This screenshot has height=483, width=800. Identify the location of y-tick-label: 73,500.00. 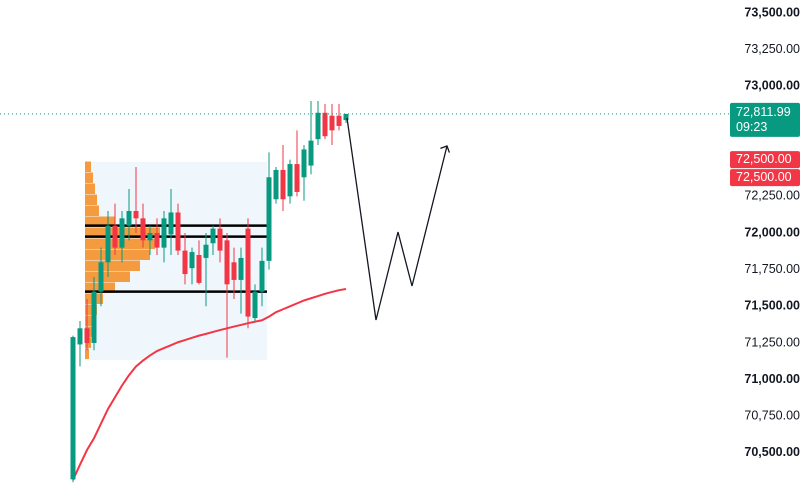
(772, 12).